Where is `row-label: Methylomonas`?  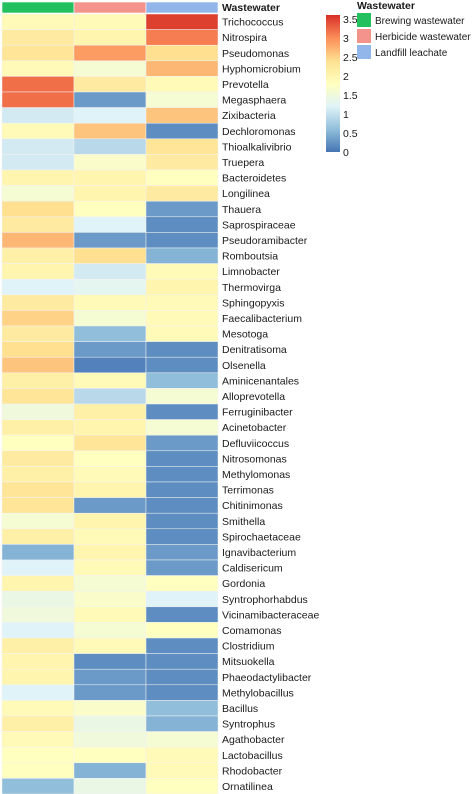 row-label: Methylomonas is located at coordinates (256, 475).